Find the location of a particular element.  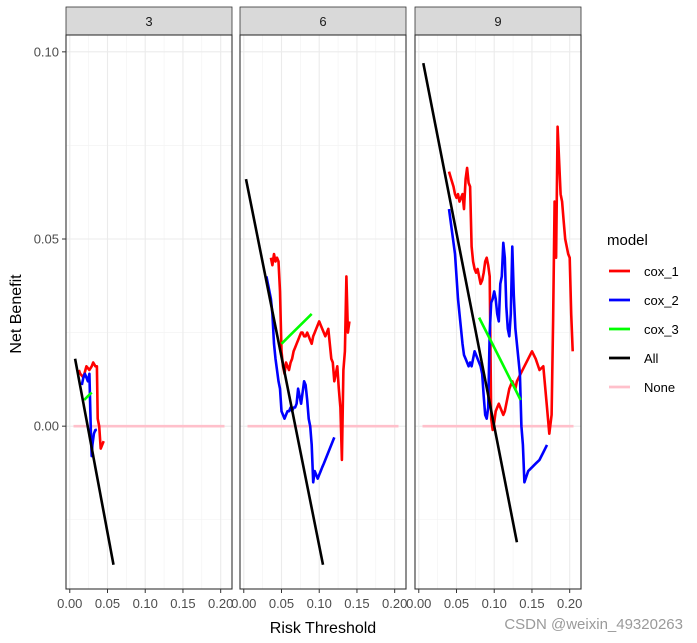

legend-title: model is located at coordinates (627, 240).